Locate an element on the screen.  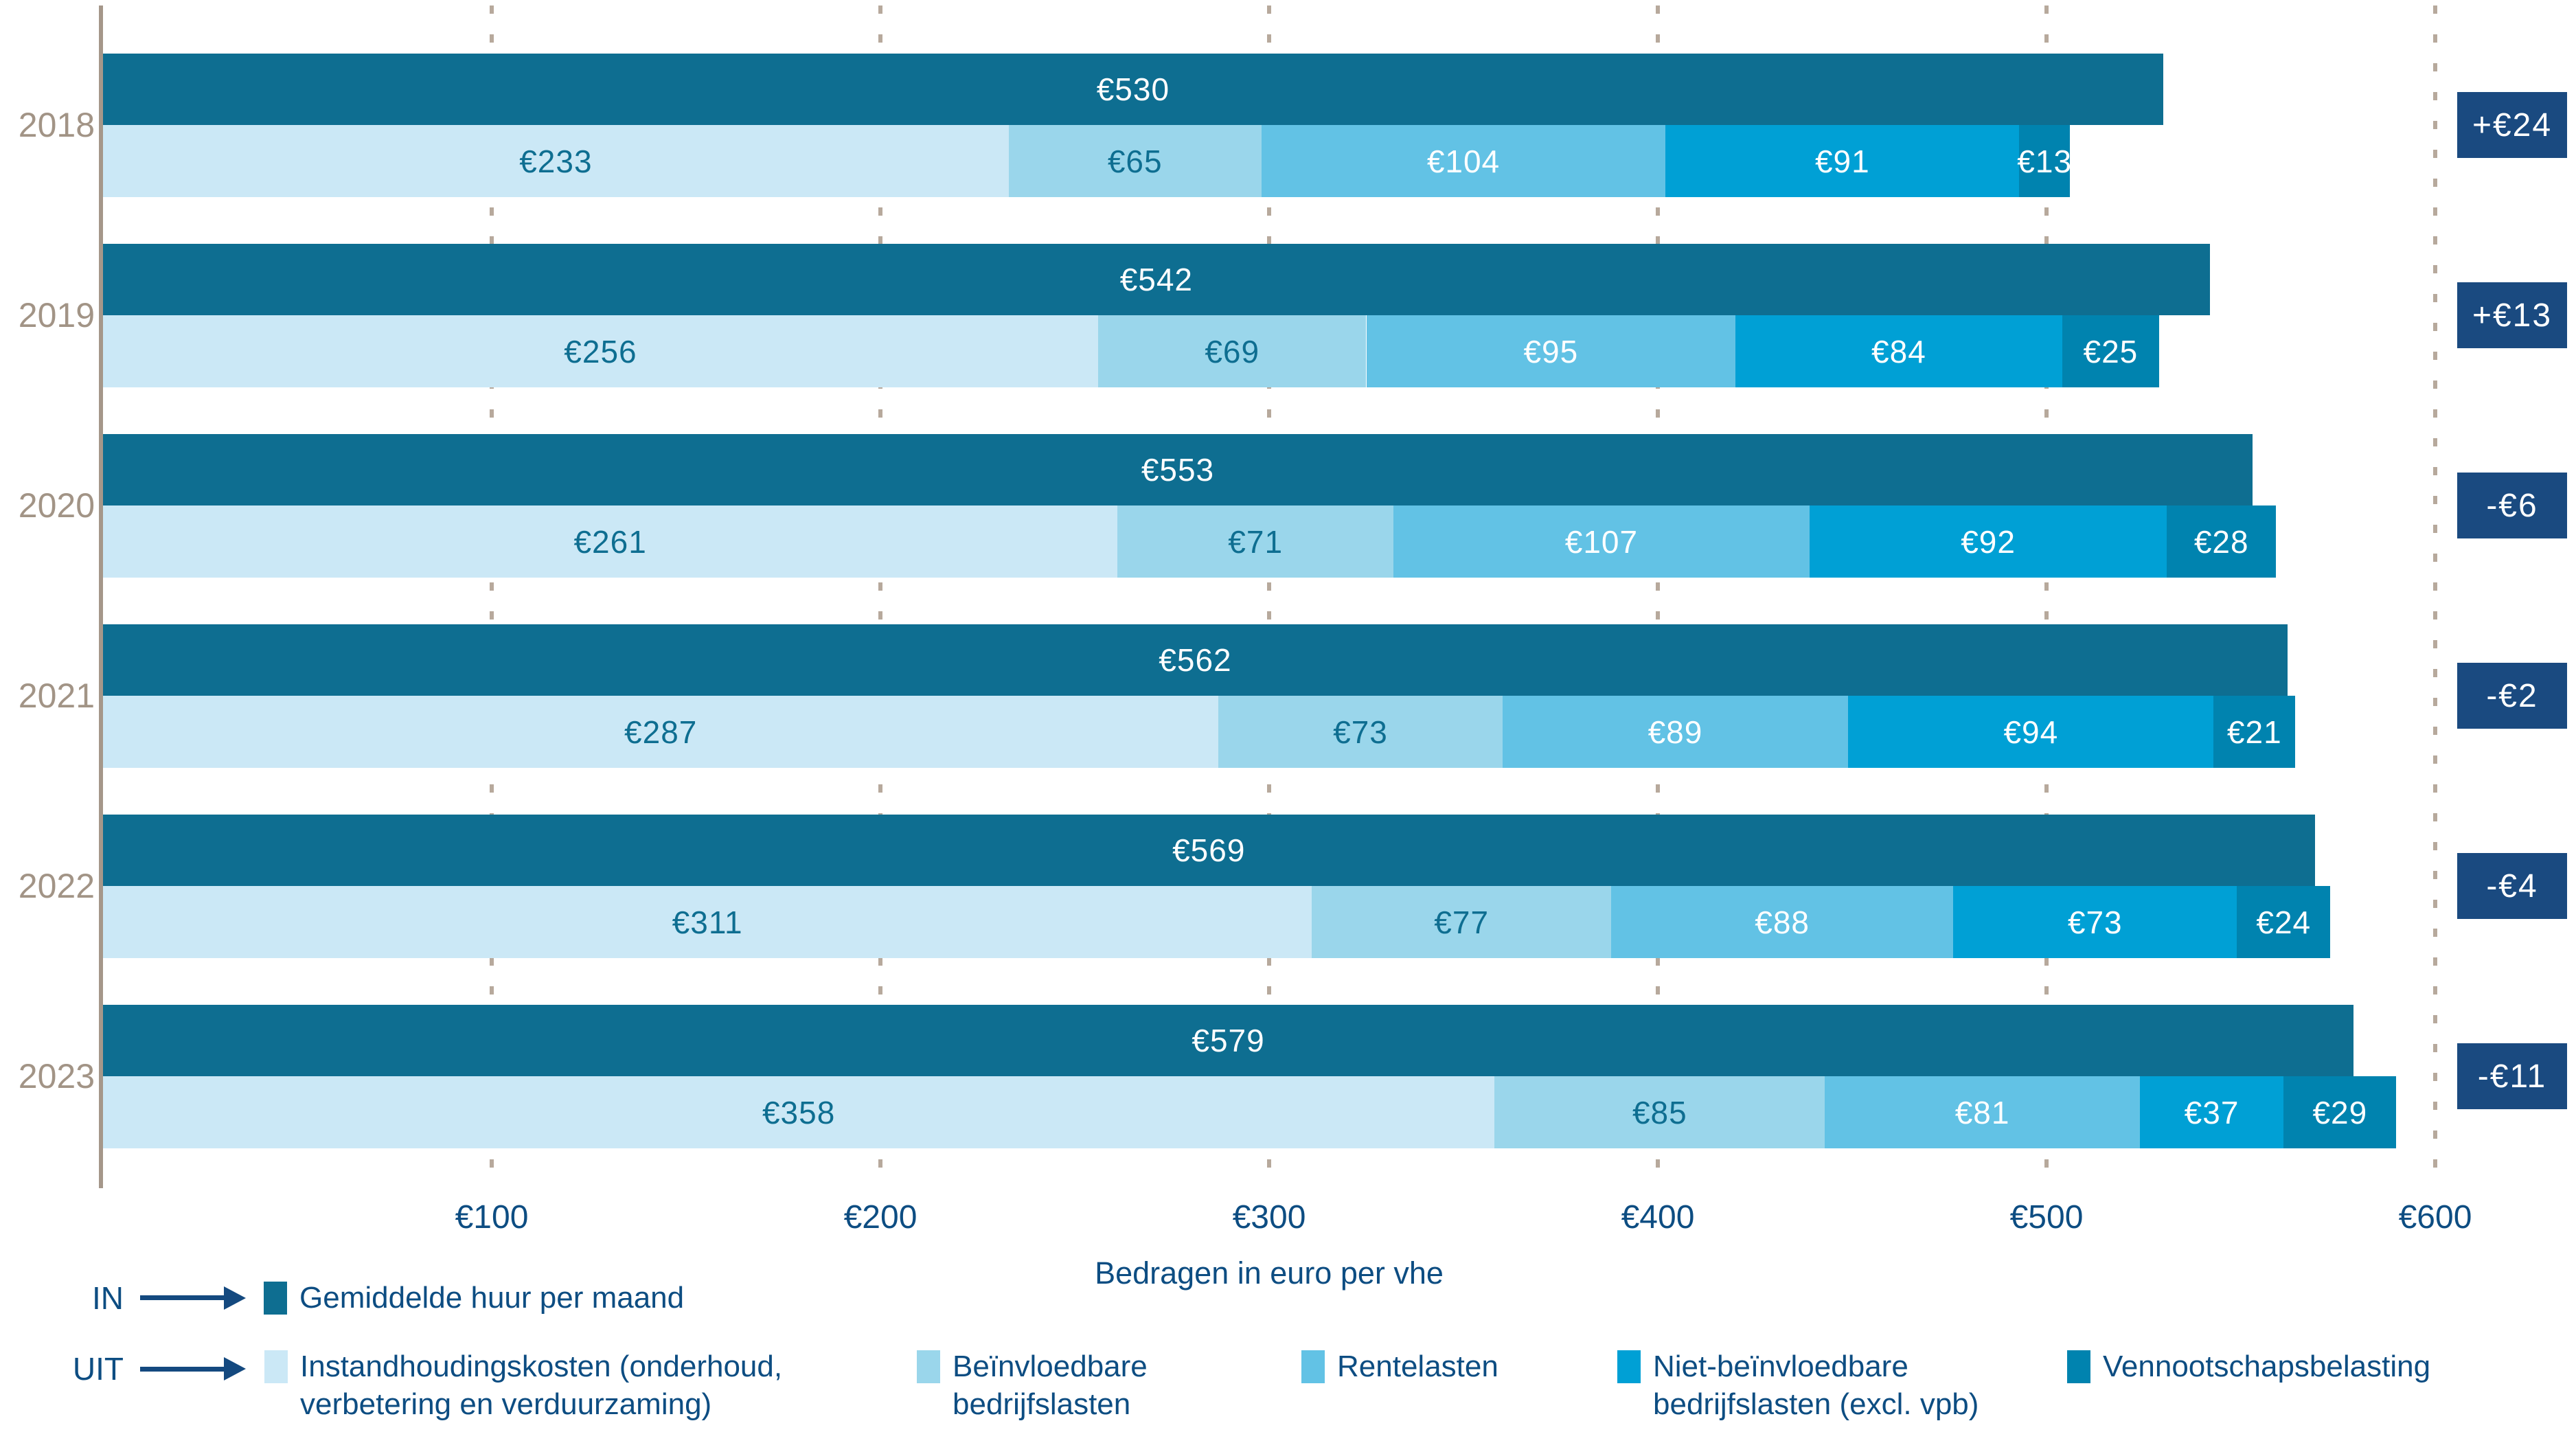
uit-segment: €233 is located at coordinates (556, 161).